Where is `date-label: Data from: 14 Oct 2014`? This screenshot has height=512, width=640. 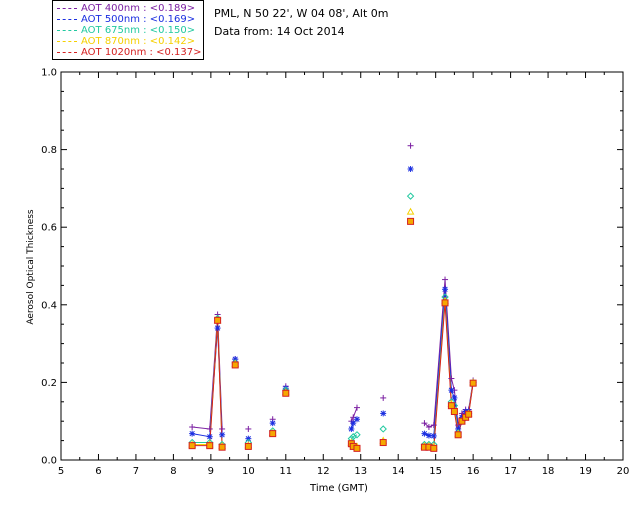
date-label: Data from: 14 Oct 2014 is located at coordinates (279, 31).